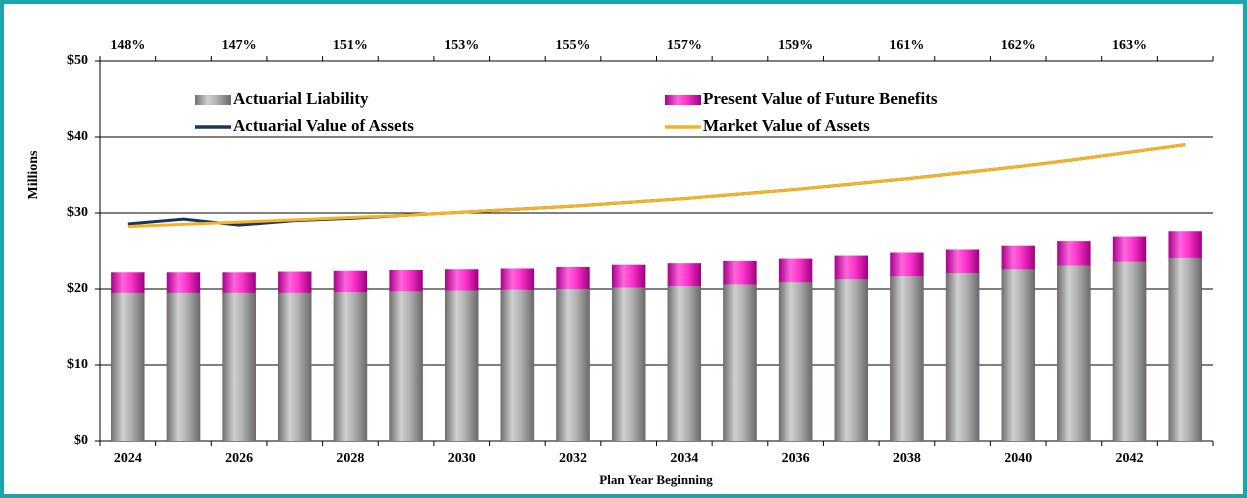 The image size is (1247, 498). Describe the element at coordinates (81, 440) in the screenshot. I see `y-tick-label: $0` at that location.